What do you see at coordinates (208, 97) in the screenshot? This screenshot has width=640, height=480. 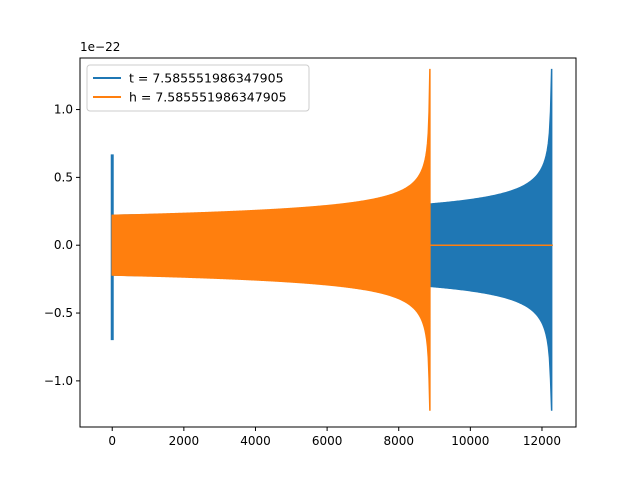 I see `legend-label-h: h = 7.585551986347905` at bounding box center [208, 97].